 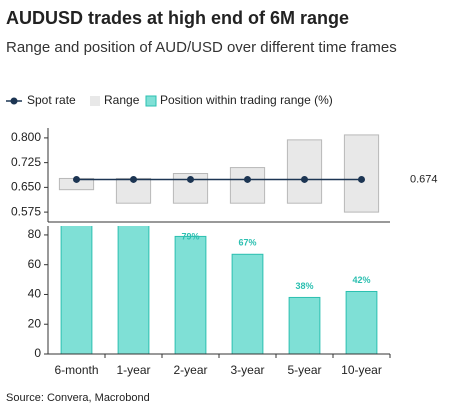 I want to click on y-tick-label: 0.725, so click(x=26, y=162).